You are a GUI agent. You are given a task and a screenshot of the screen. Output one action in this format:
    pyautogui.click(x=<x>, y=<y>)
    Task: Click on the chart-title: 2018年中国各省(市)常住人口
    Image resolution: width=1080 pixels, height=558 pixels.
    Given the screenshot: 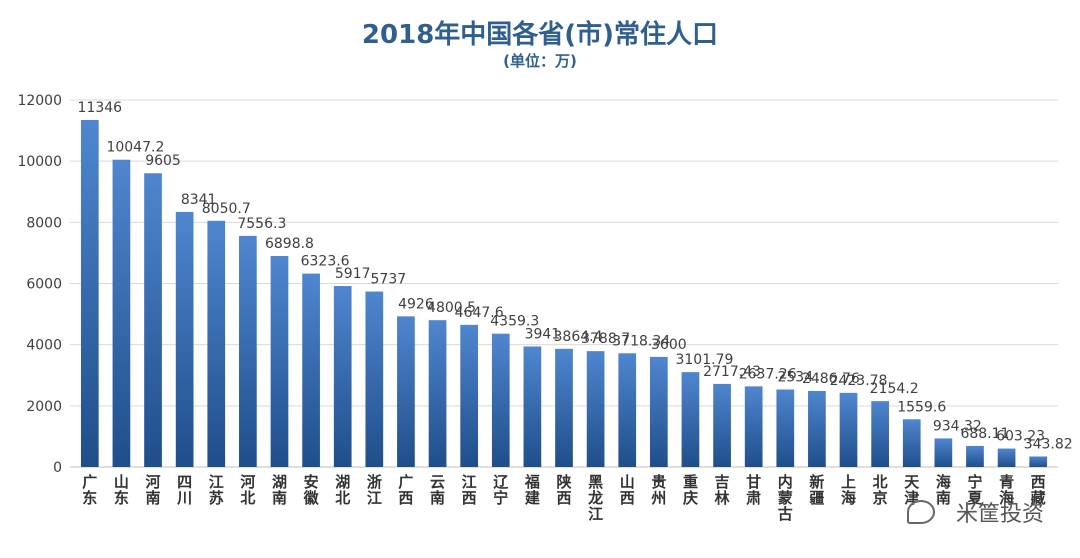 What is the action you would take?
    pyautogui.click(x=540, y=35)
    